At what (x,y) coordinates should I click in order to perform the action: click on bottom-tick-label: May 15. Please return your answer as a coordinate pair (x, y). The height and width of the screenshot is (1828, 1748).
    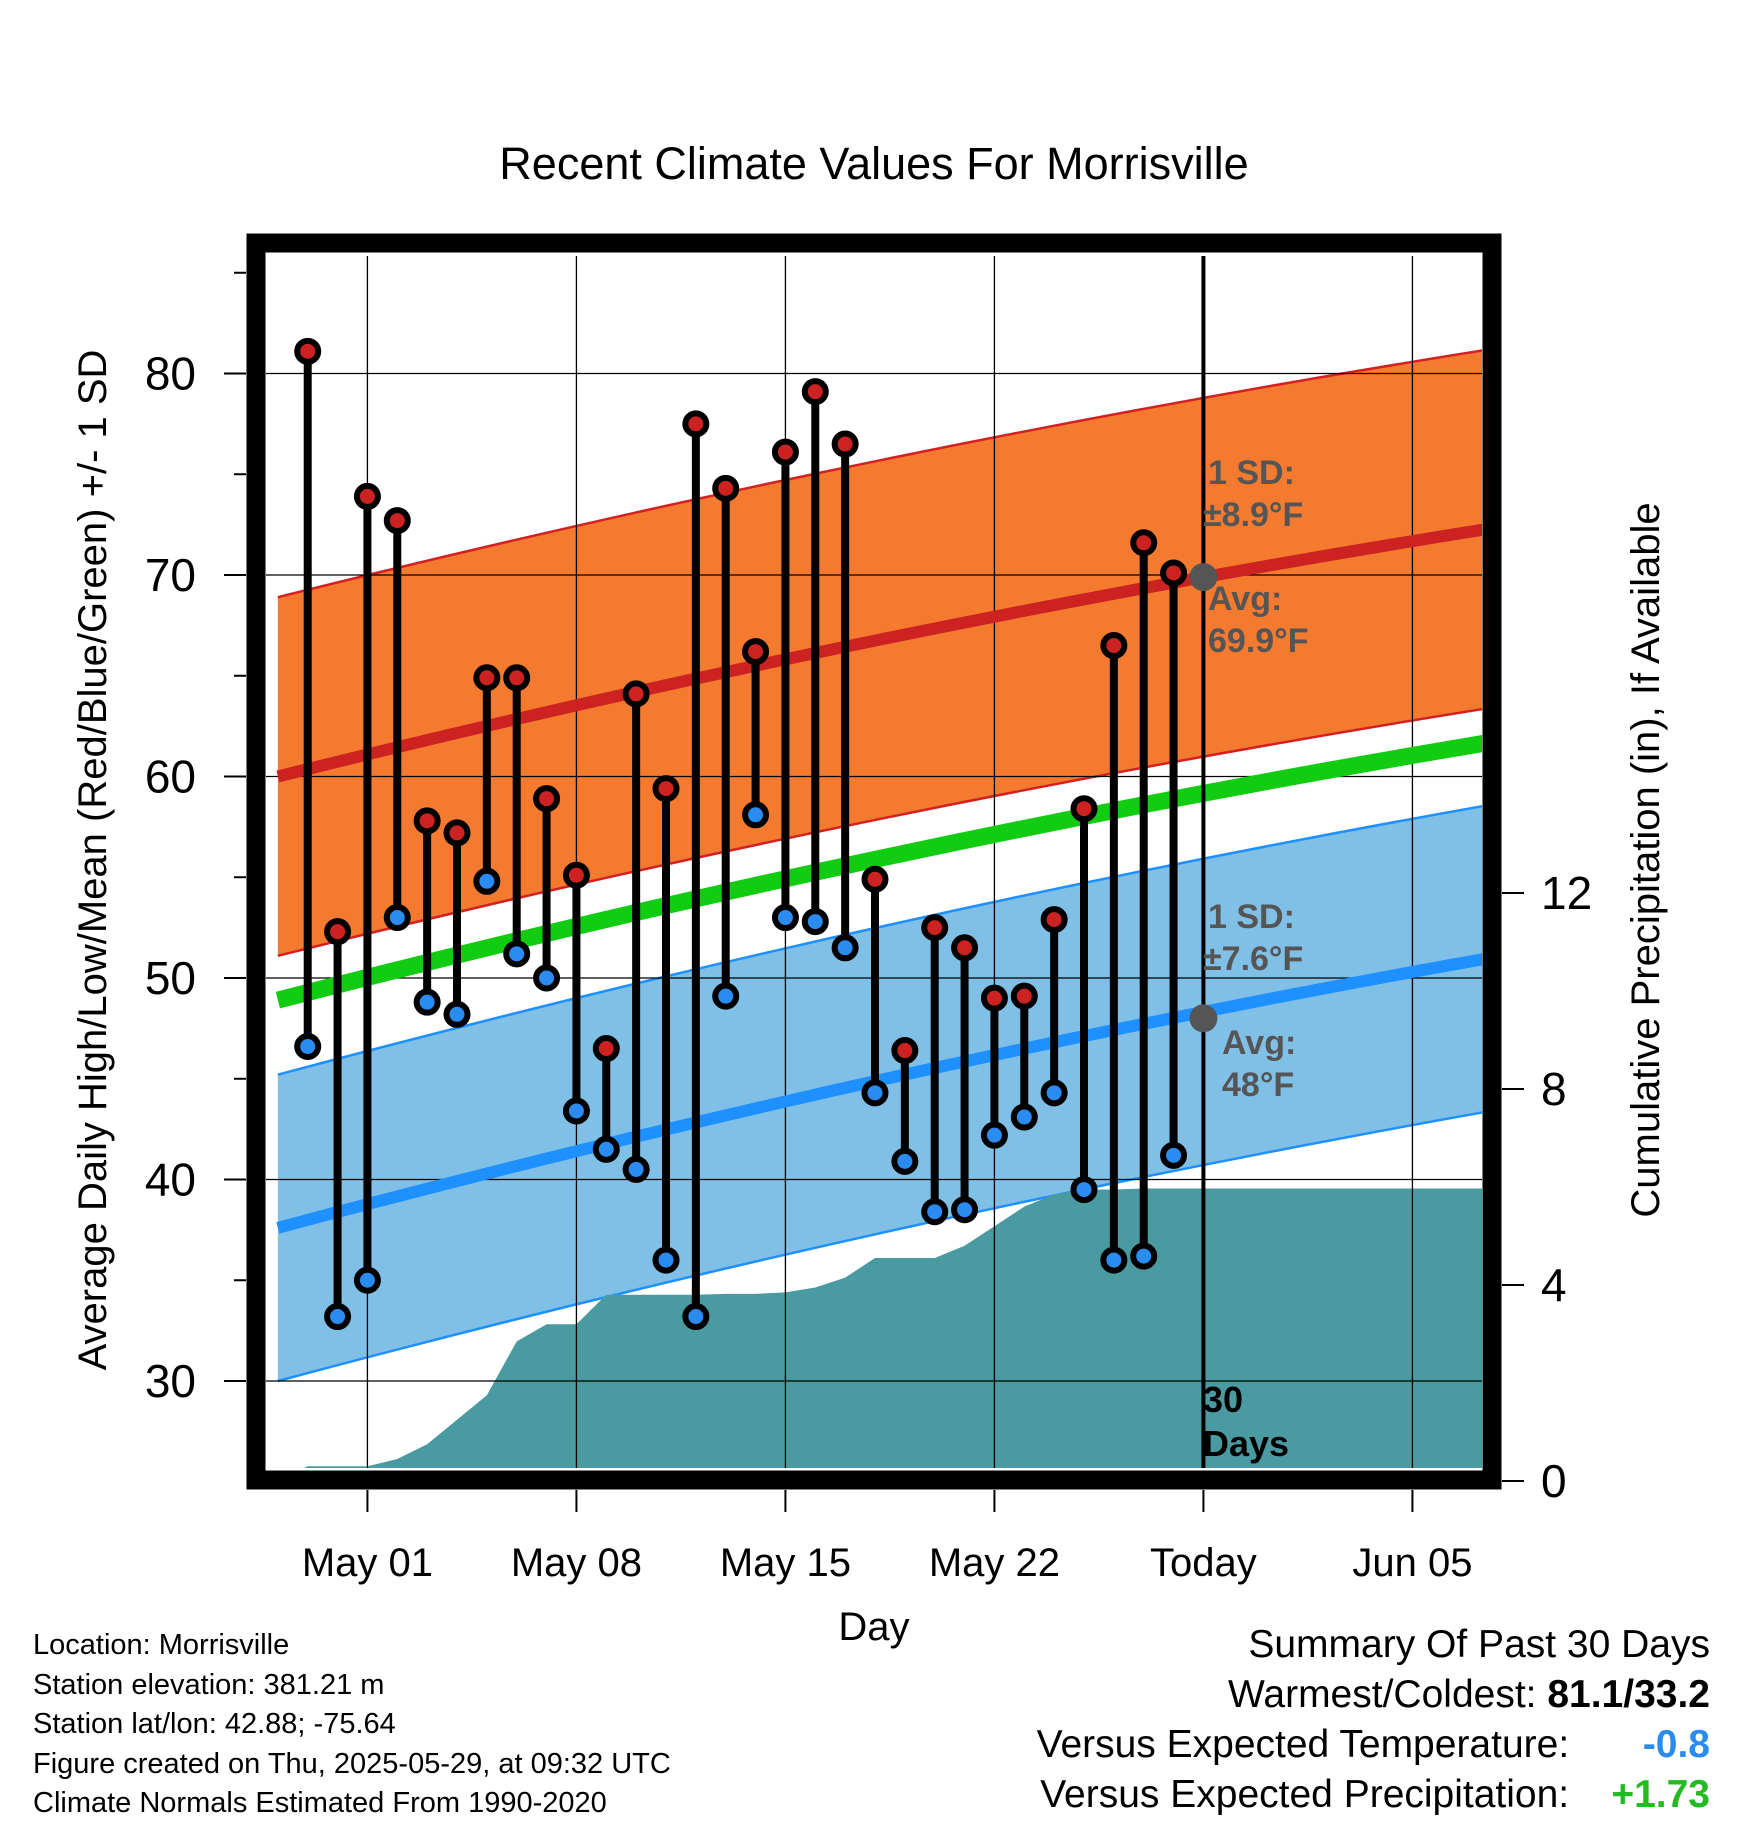
    Looking at the image, I should click on (785, 1563).